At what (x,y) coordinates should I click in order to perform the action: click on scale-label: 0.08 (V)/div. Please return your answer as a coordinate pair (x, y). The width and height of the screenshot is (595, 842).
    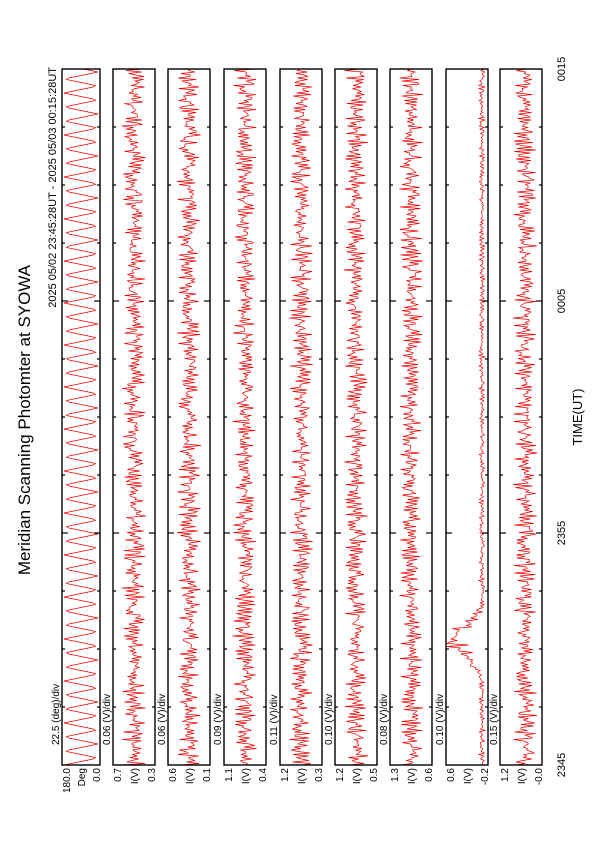
    Looking at the image, I should click on (384, 719).